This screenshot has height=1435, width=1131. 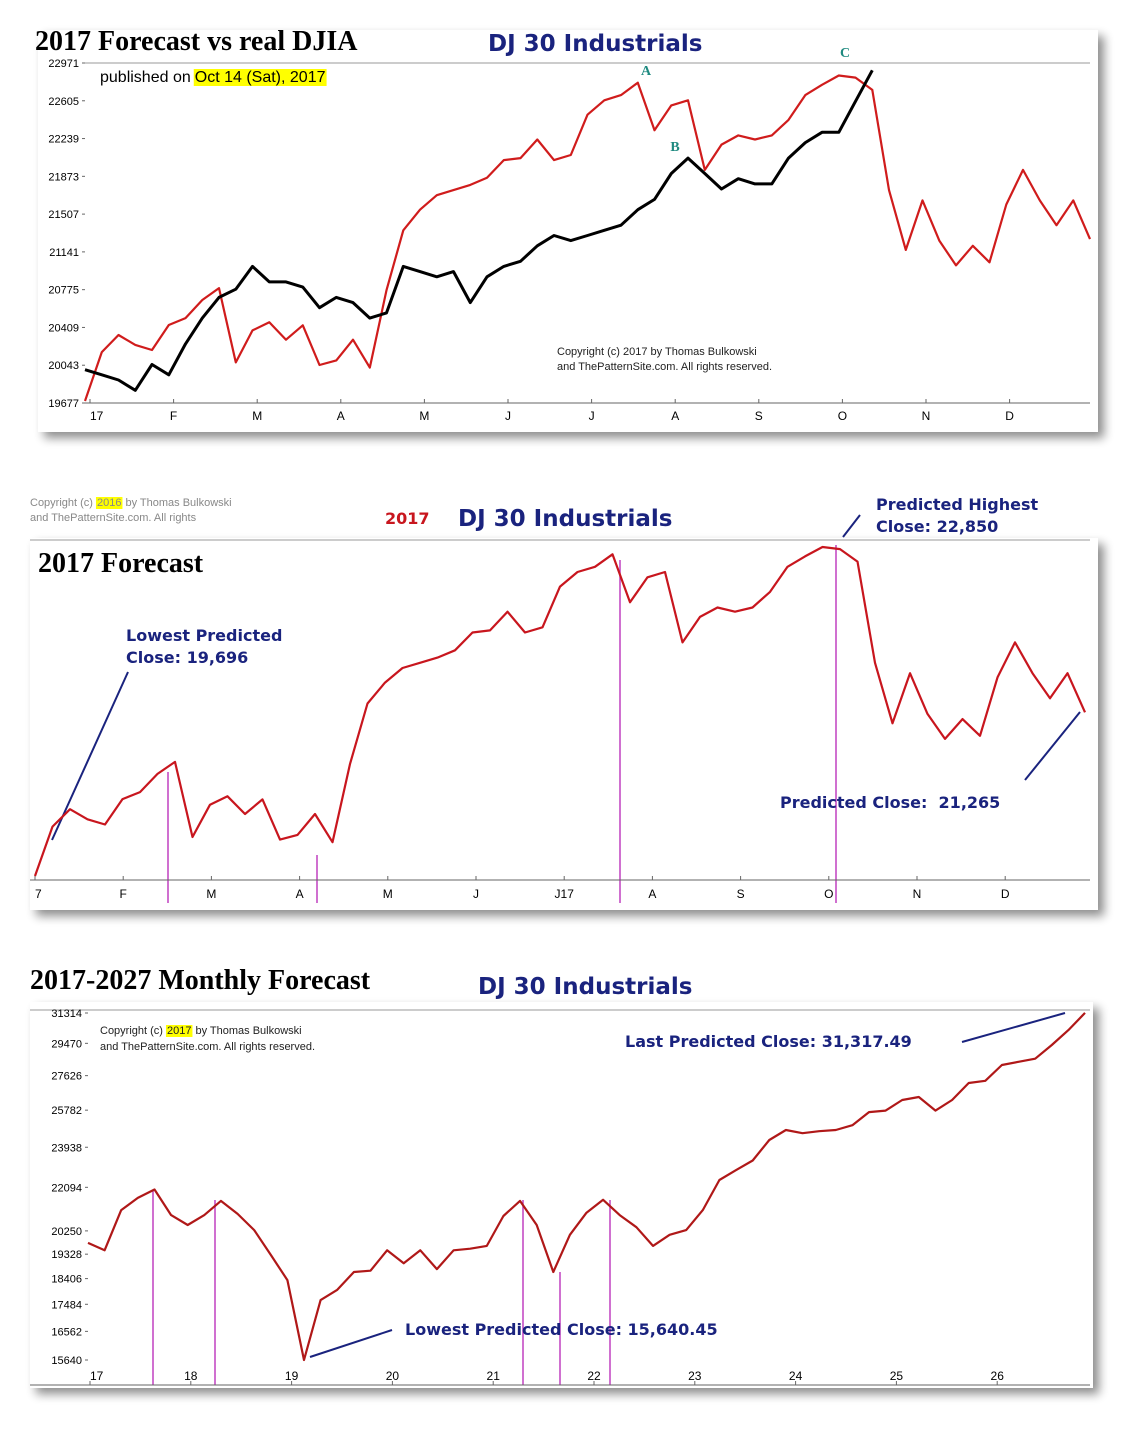 I want to click on x-tick-label: 22, so click(x=594, y=1376).